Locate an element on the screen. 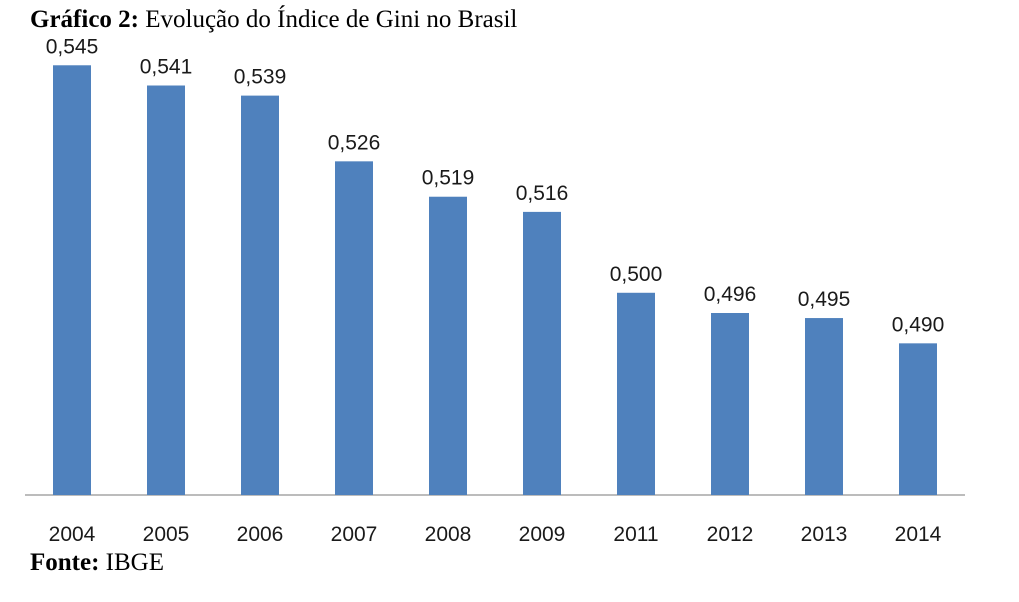  x-tick-label-2013: 2013 is located at coordinates (824, 534).